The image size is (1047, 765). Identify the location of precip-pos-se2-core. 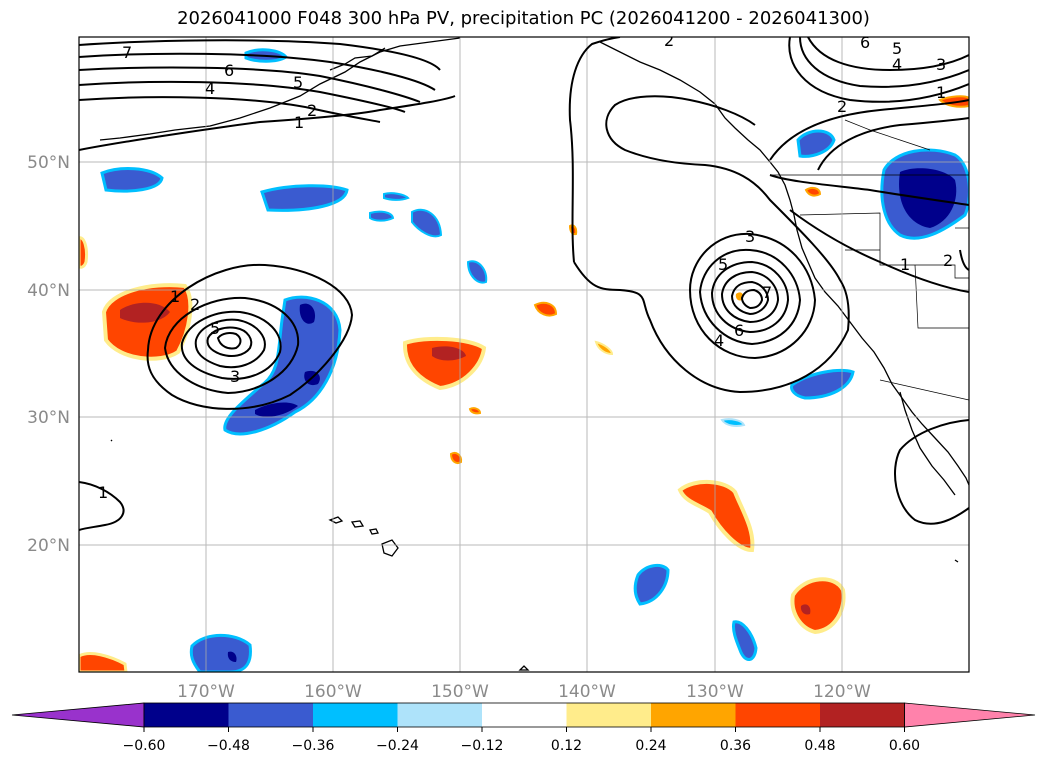
(805, 609).